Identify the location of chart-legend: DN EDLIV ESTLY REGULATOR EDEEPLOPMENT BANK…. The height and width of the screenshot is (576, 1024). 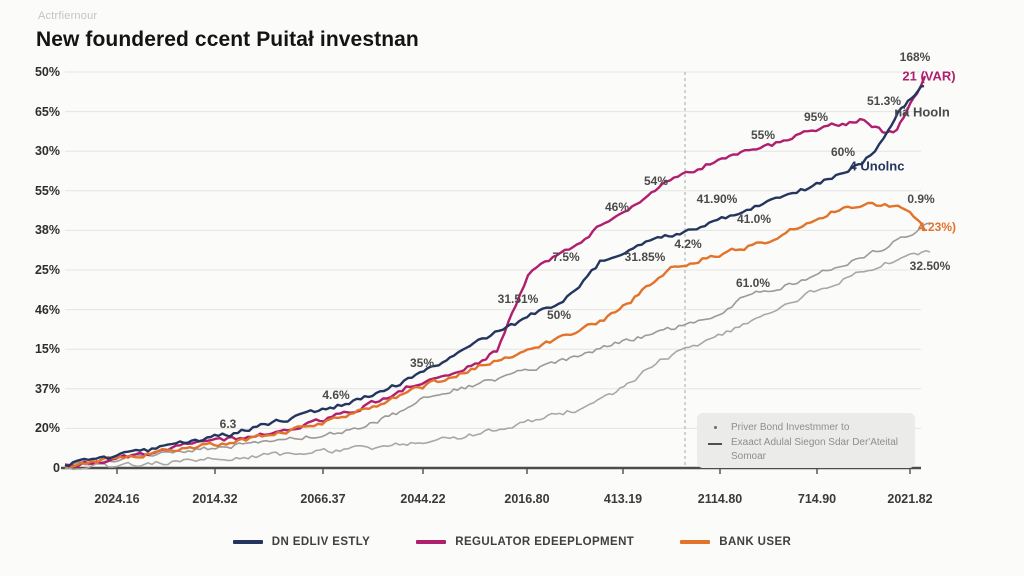
(512, 542).